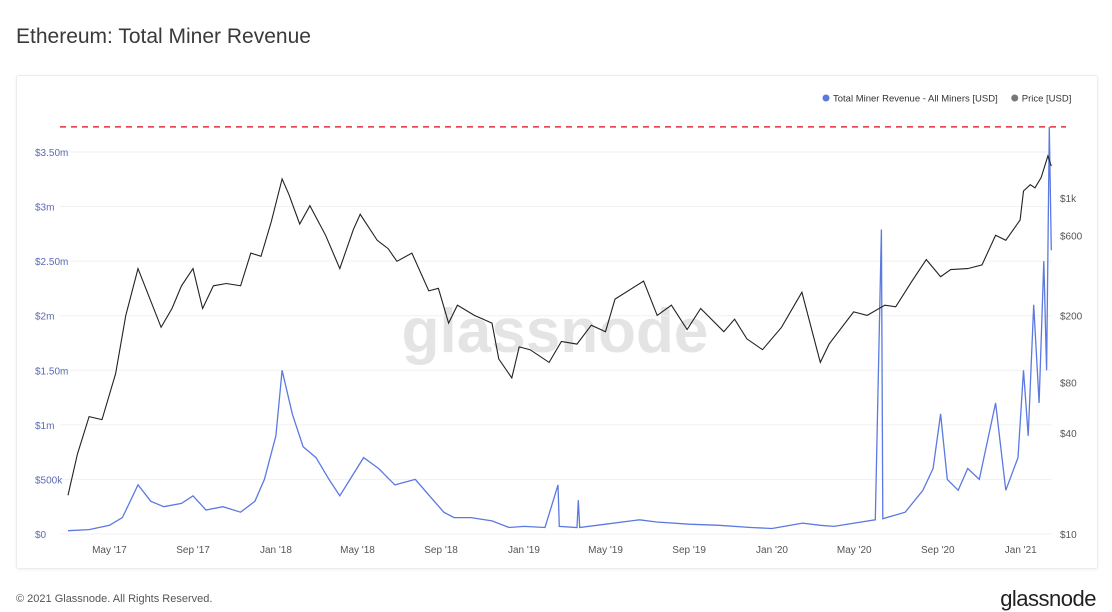 This screenshot has width=1112, height=612. I want to click on legend-label: Total Miner Revenue - All Miners [USD], so click(915, 99).